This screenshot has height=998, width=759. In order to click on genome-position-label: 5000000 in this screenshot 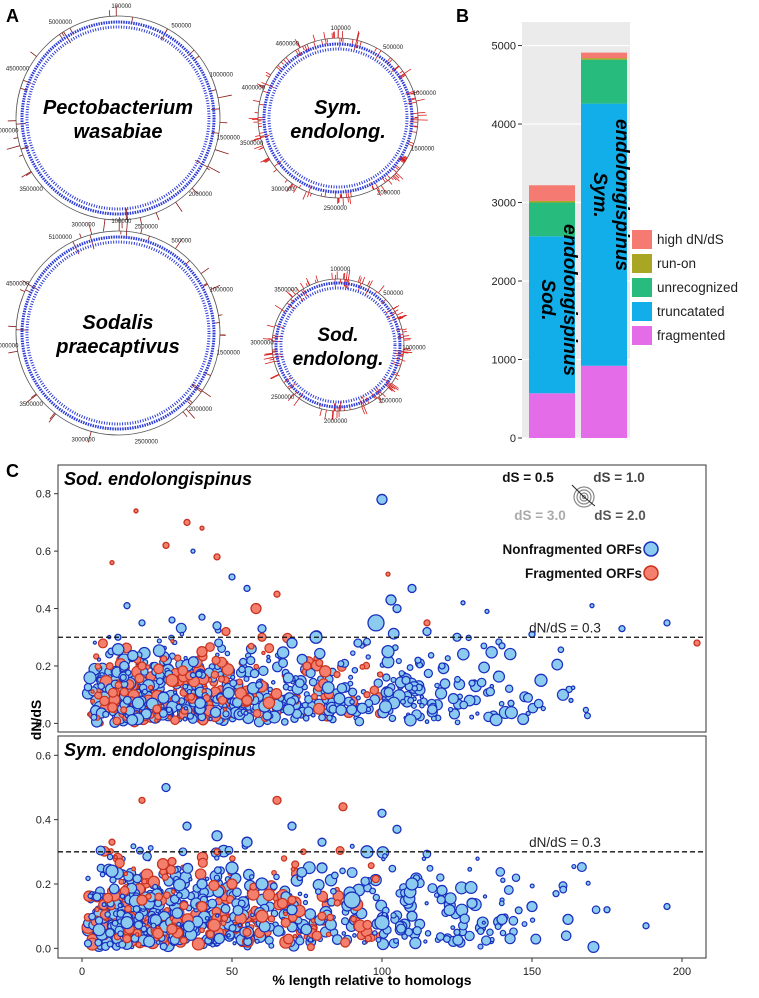, I will do `click(61, 23)`.